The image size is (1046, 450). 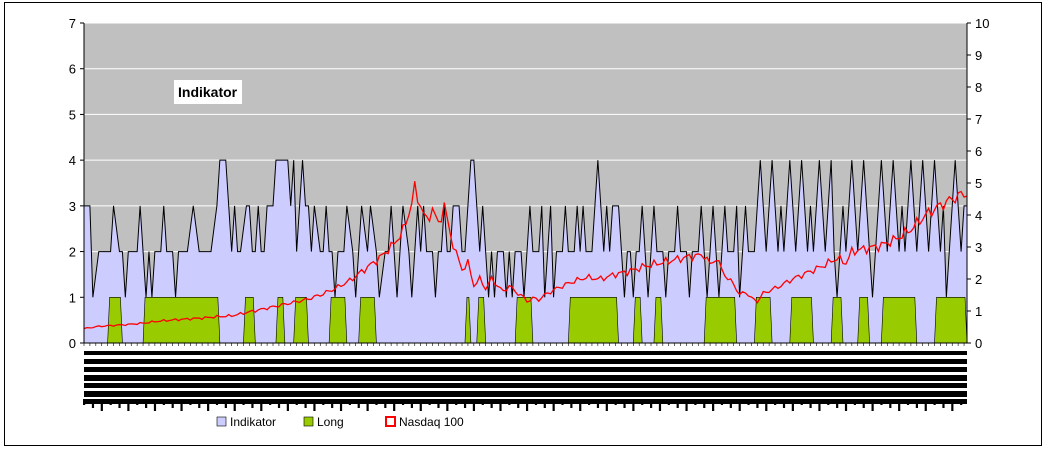 What do you see at coordinates (72, 160) in the screenshot?
I see `y-left-tick-label: 4` at bounding box center [72, 160].